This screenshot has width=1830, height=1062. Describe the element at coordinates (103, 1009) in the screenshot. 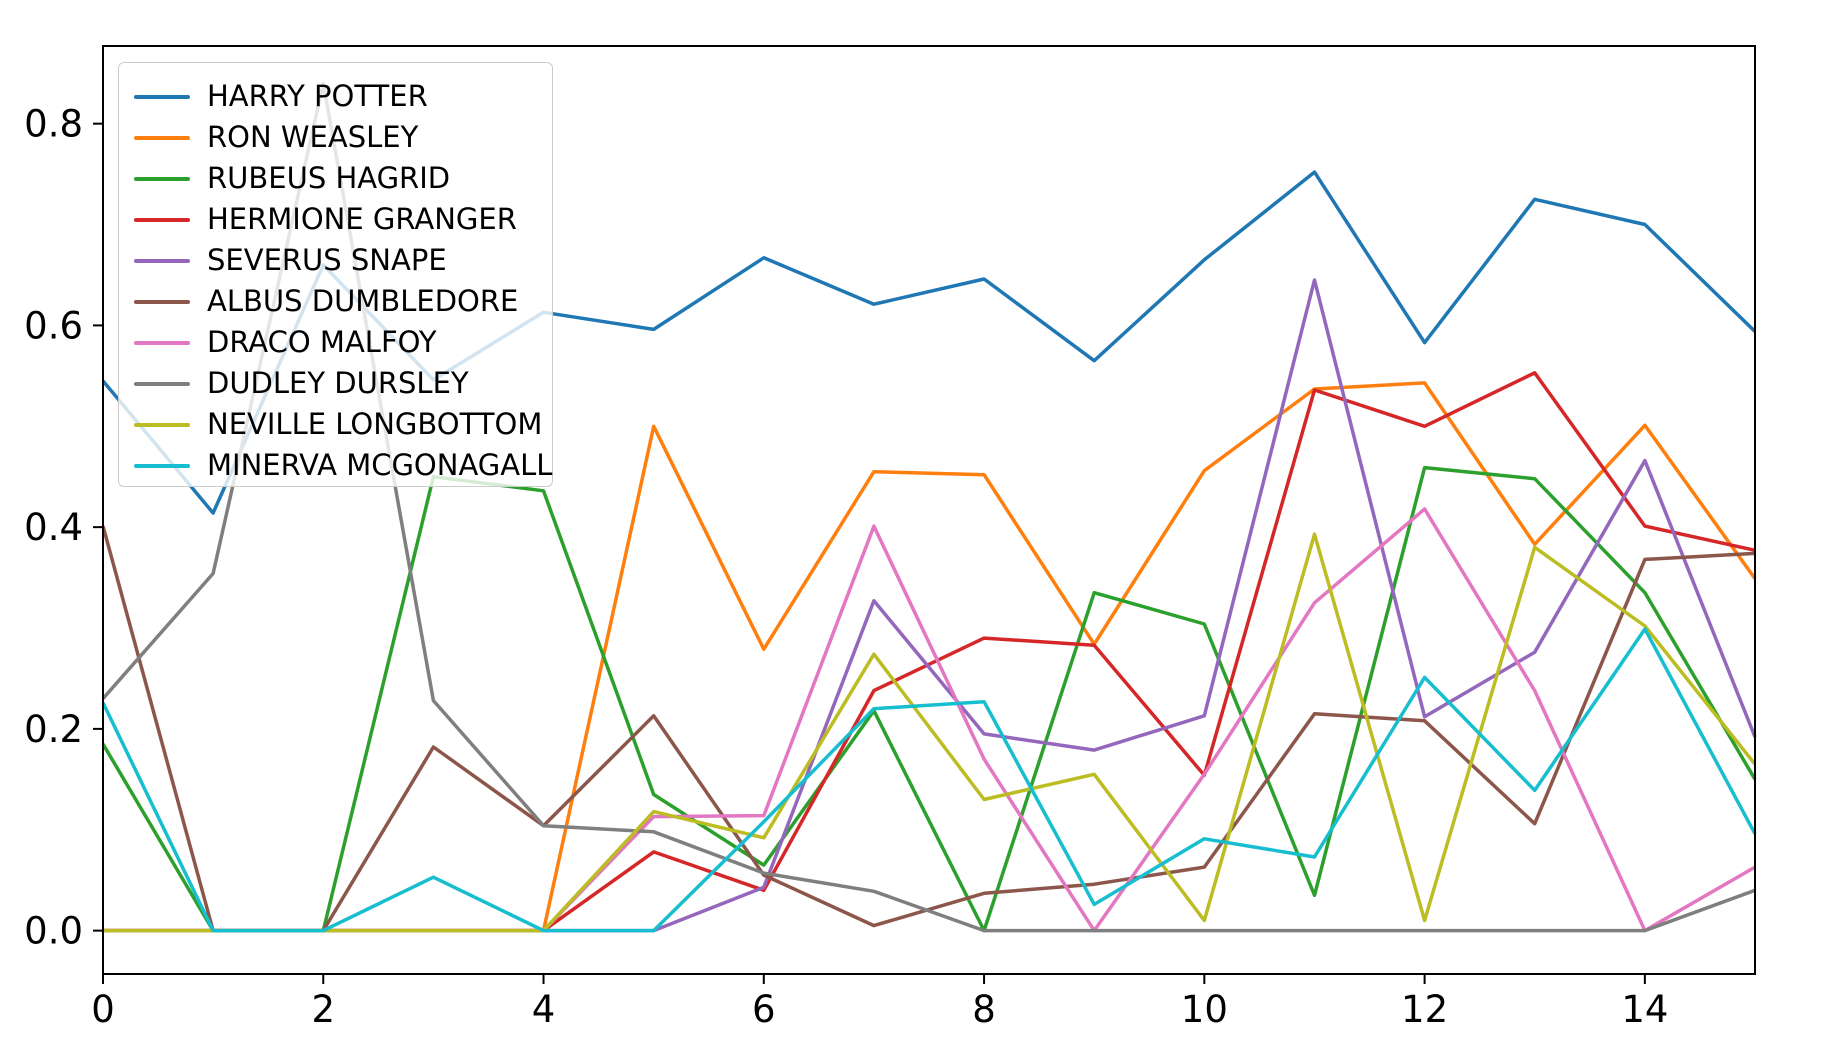

I see `x-tick-label: 0` at that location.